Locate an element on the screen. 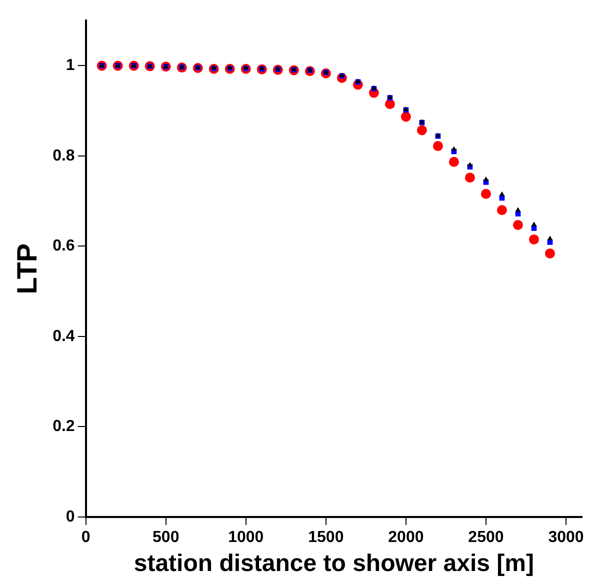 The width and height of the screenshot is (595, 587). x-tick-label: 500 is located at coordinates (166, 537).